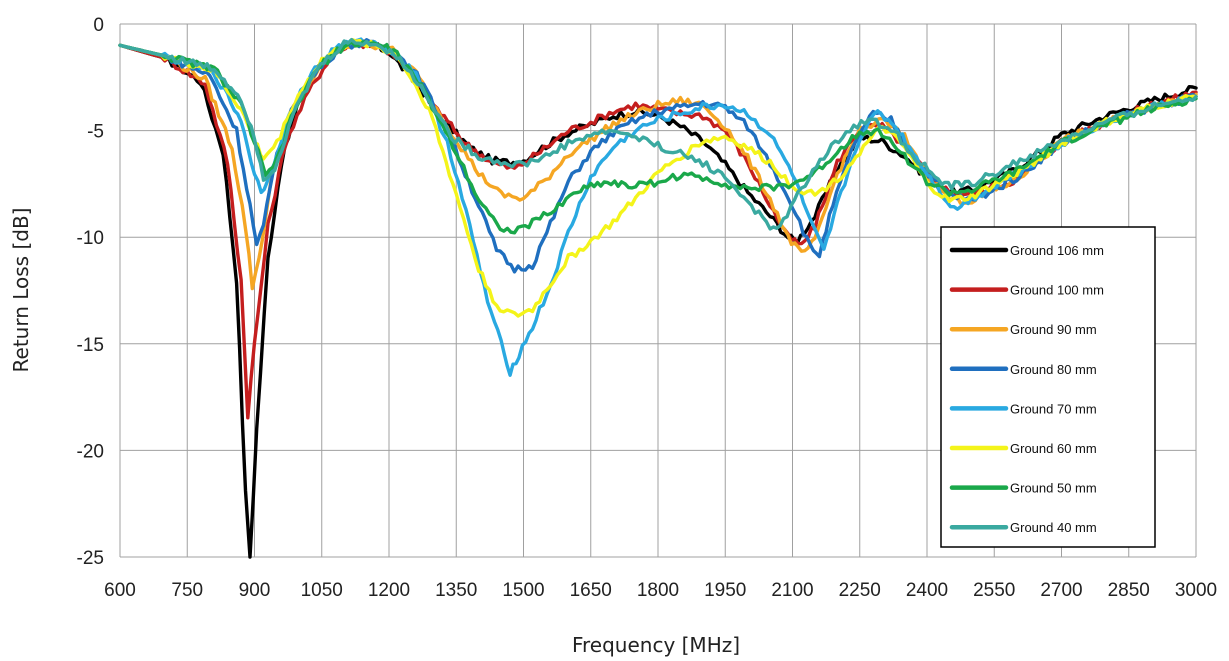 The height and width of the screenshot is (661, 1229). I want to click on x-tick-label: 2250, so click(860, 590).